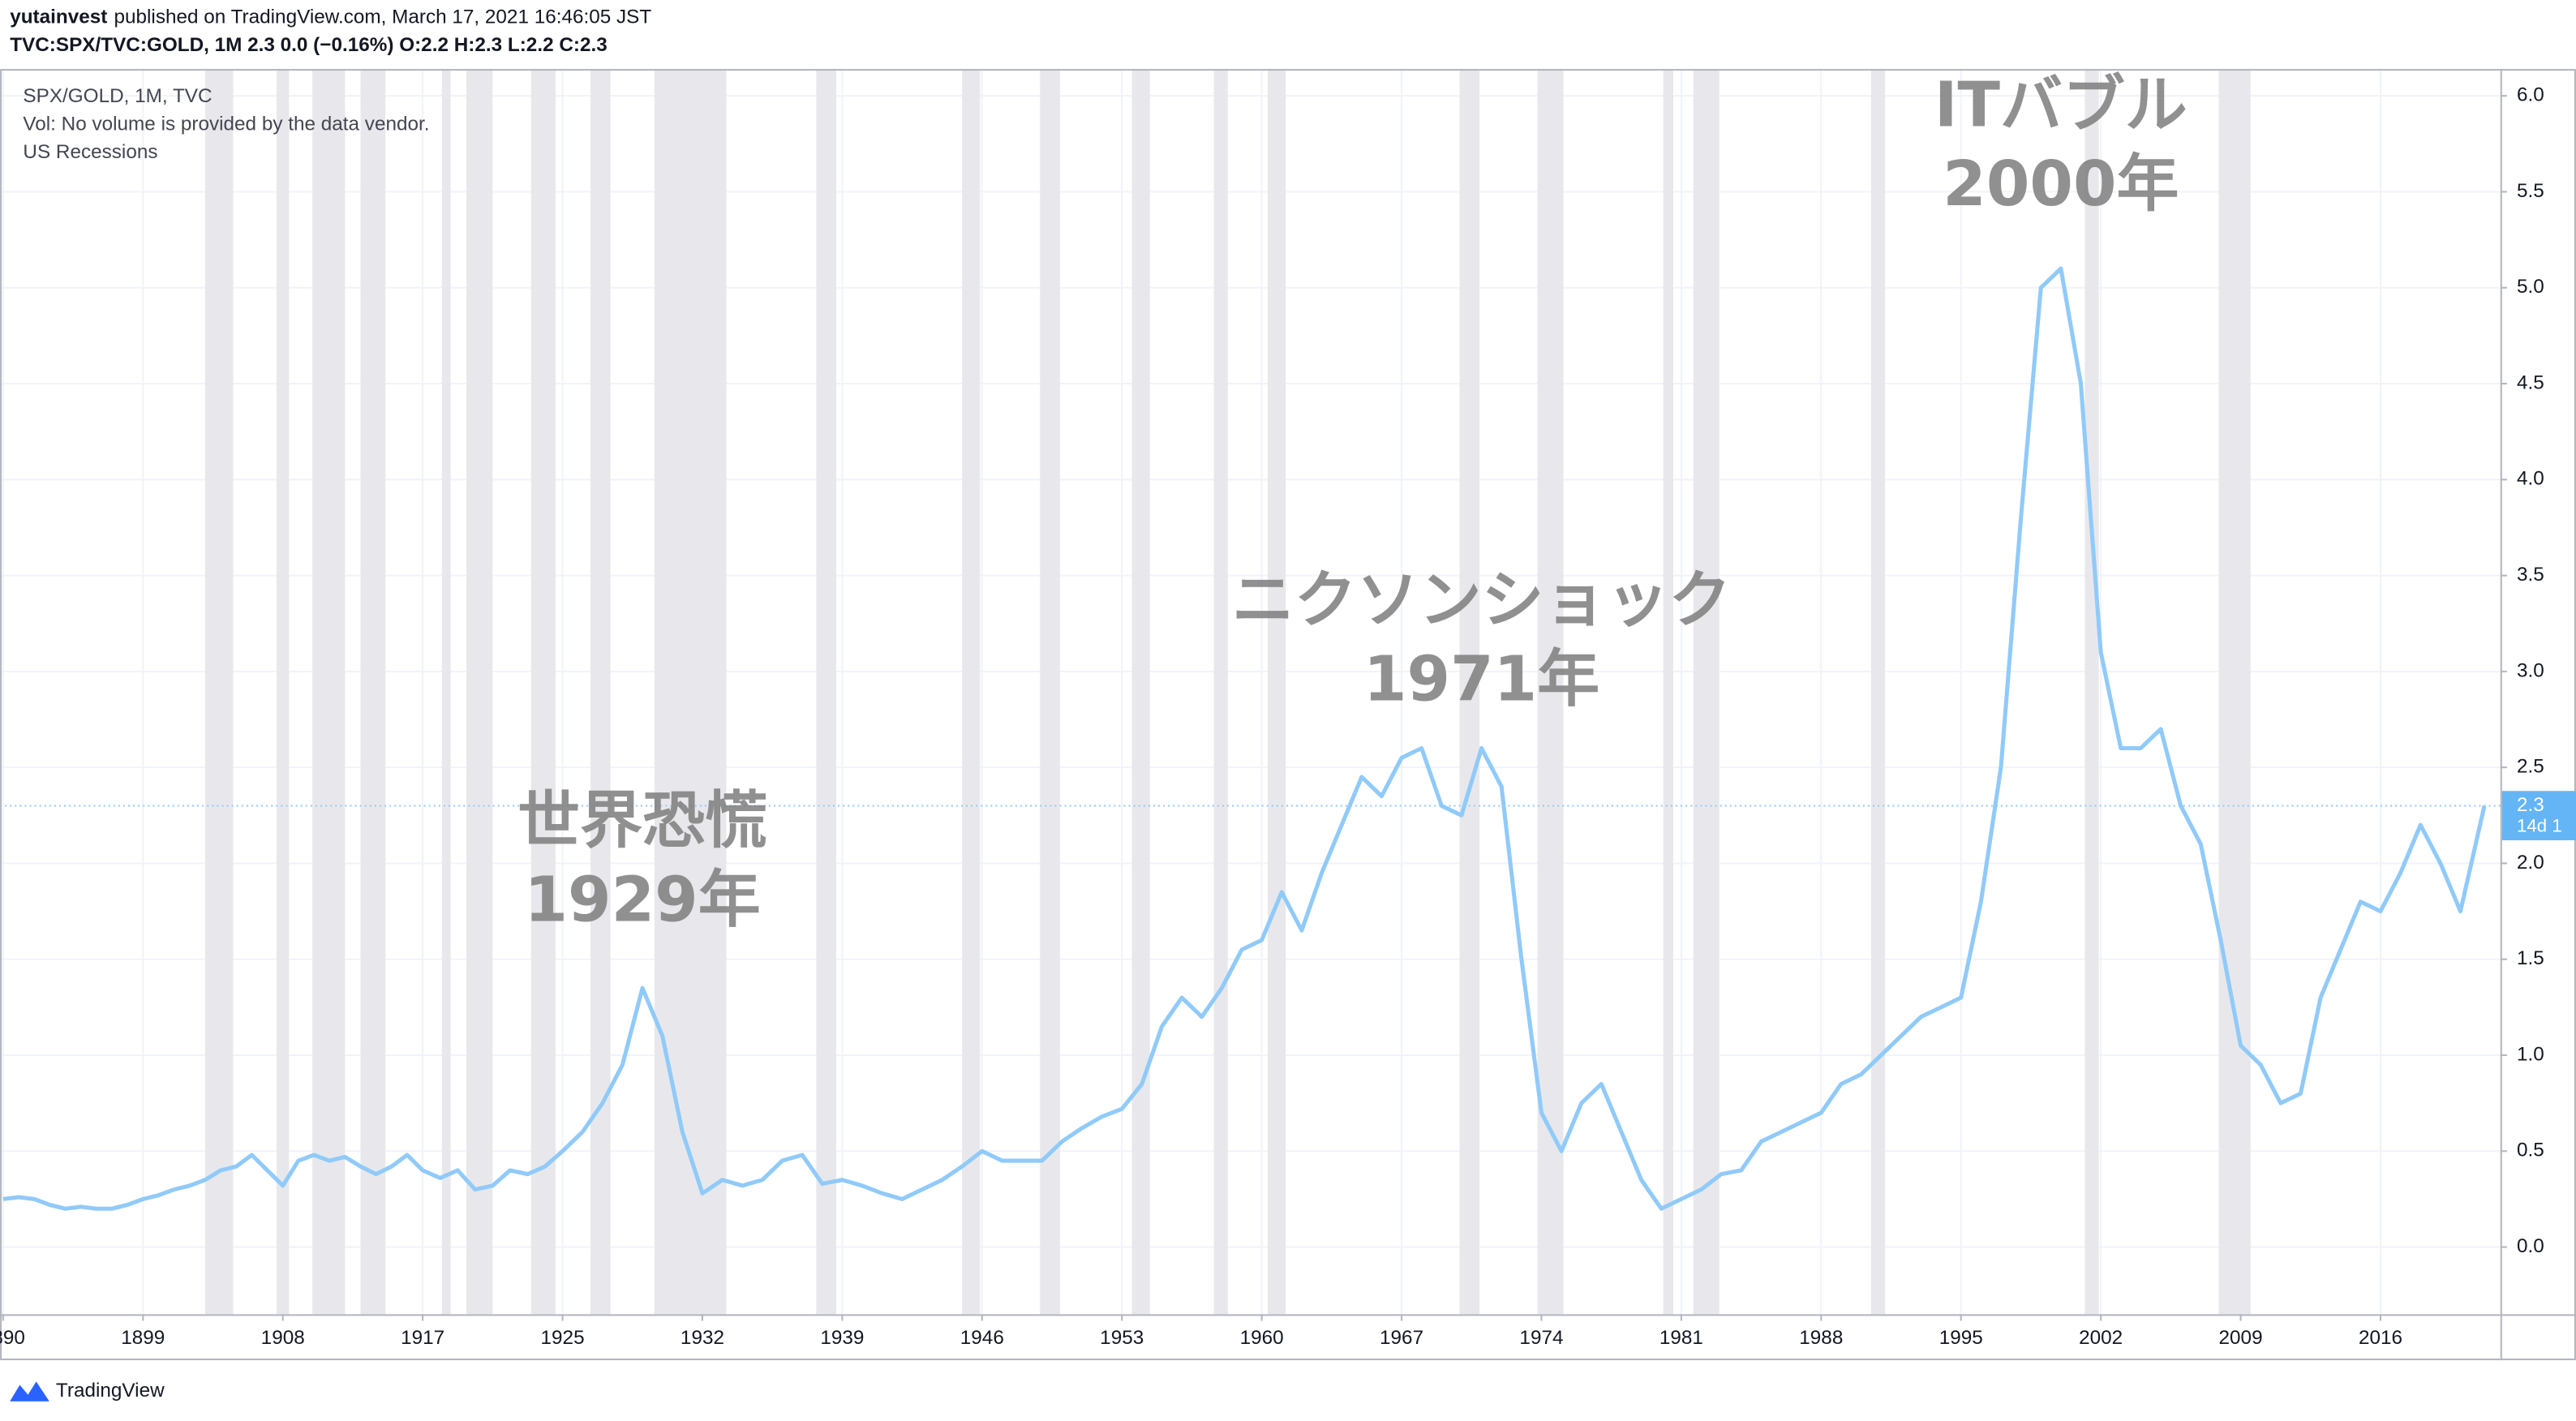 The height and width of the screenshot is (1421, 2576). I want to click on author: yutainvest, so click(59, 17).